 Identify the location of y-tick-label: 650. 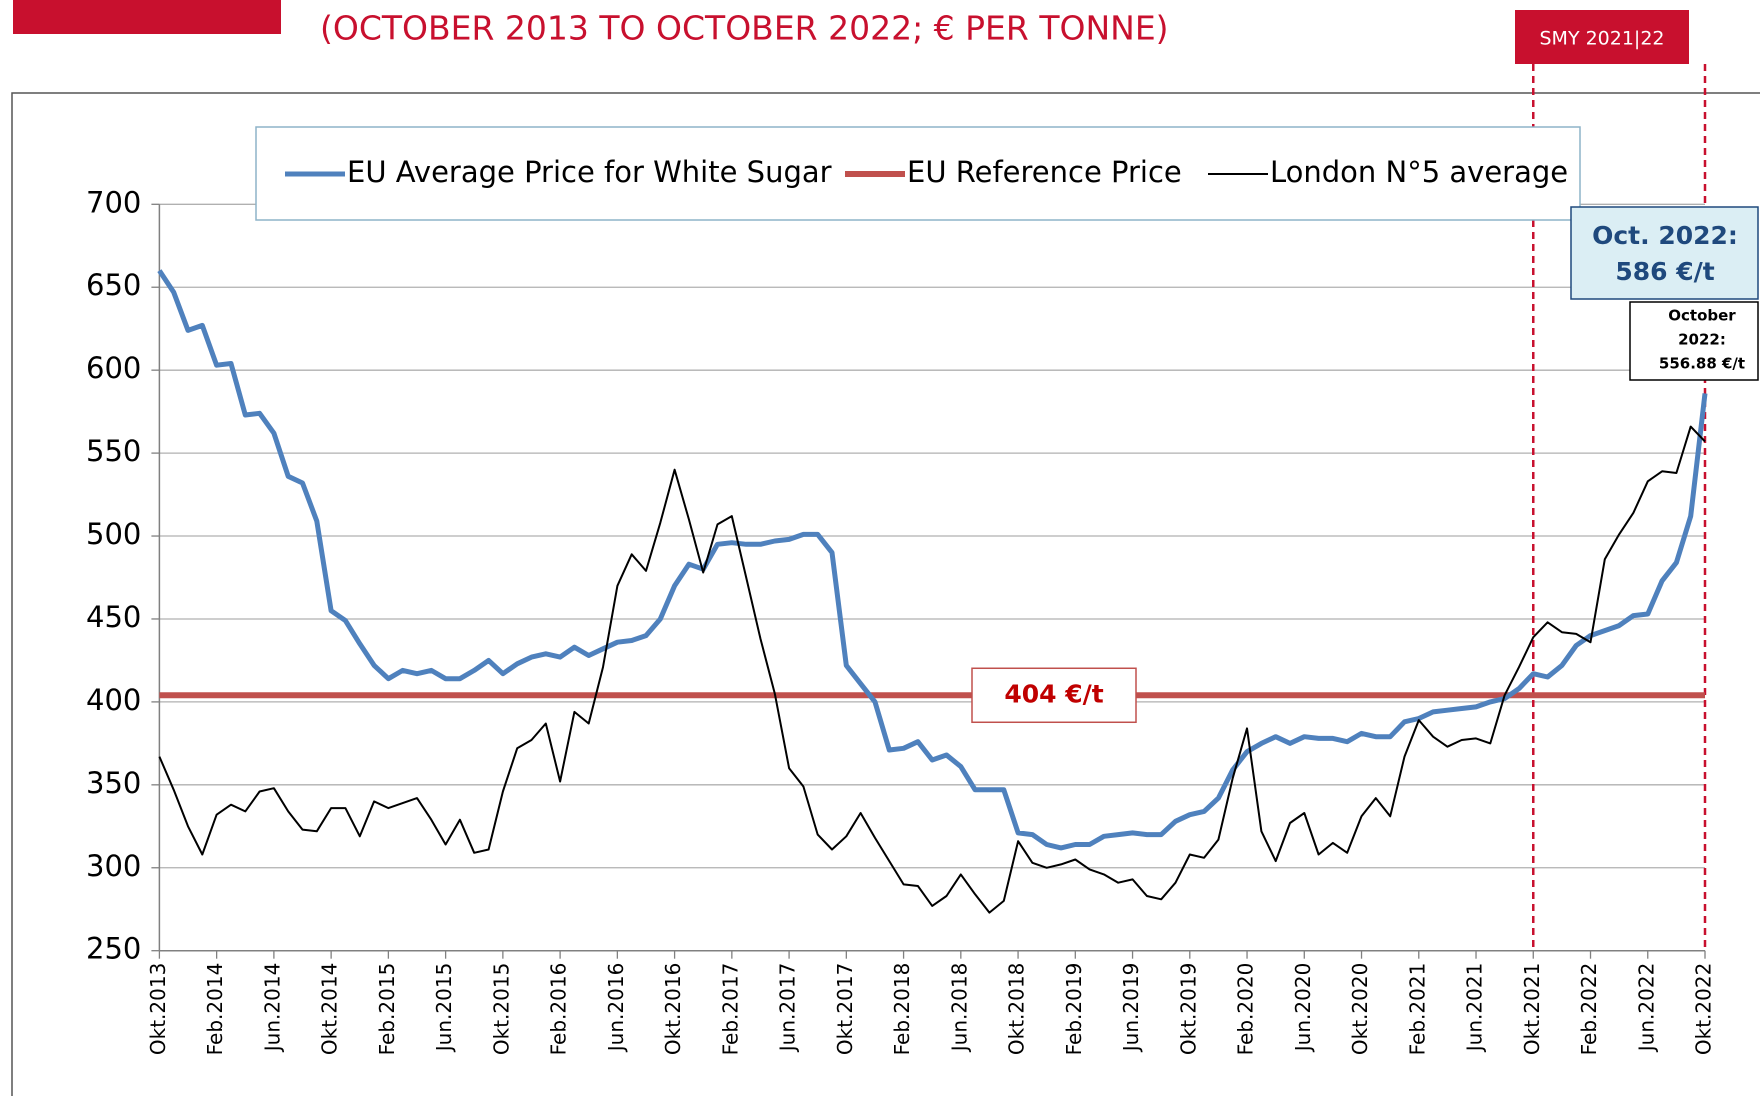
(113, 285).